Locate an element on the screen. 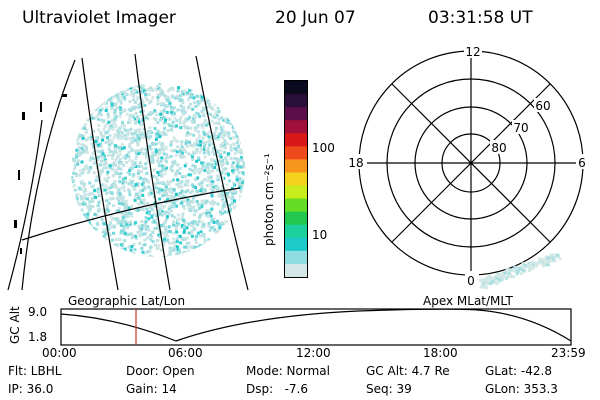 This screenshot has width=600, height=400. x-tick-1200: 12:00 is located at coordinates (313, 353).